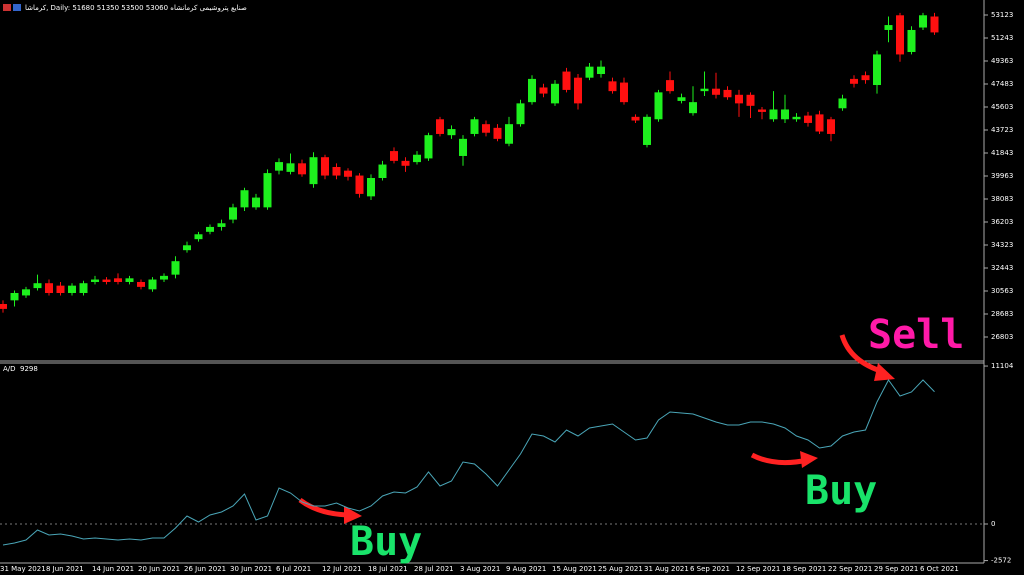  Describe the element at coordinates (850, 569) in the screenshot. I see `x-tick-label: 22 Sep 2021` at that location.